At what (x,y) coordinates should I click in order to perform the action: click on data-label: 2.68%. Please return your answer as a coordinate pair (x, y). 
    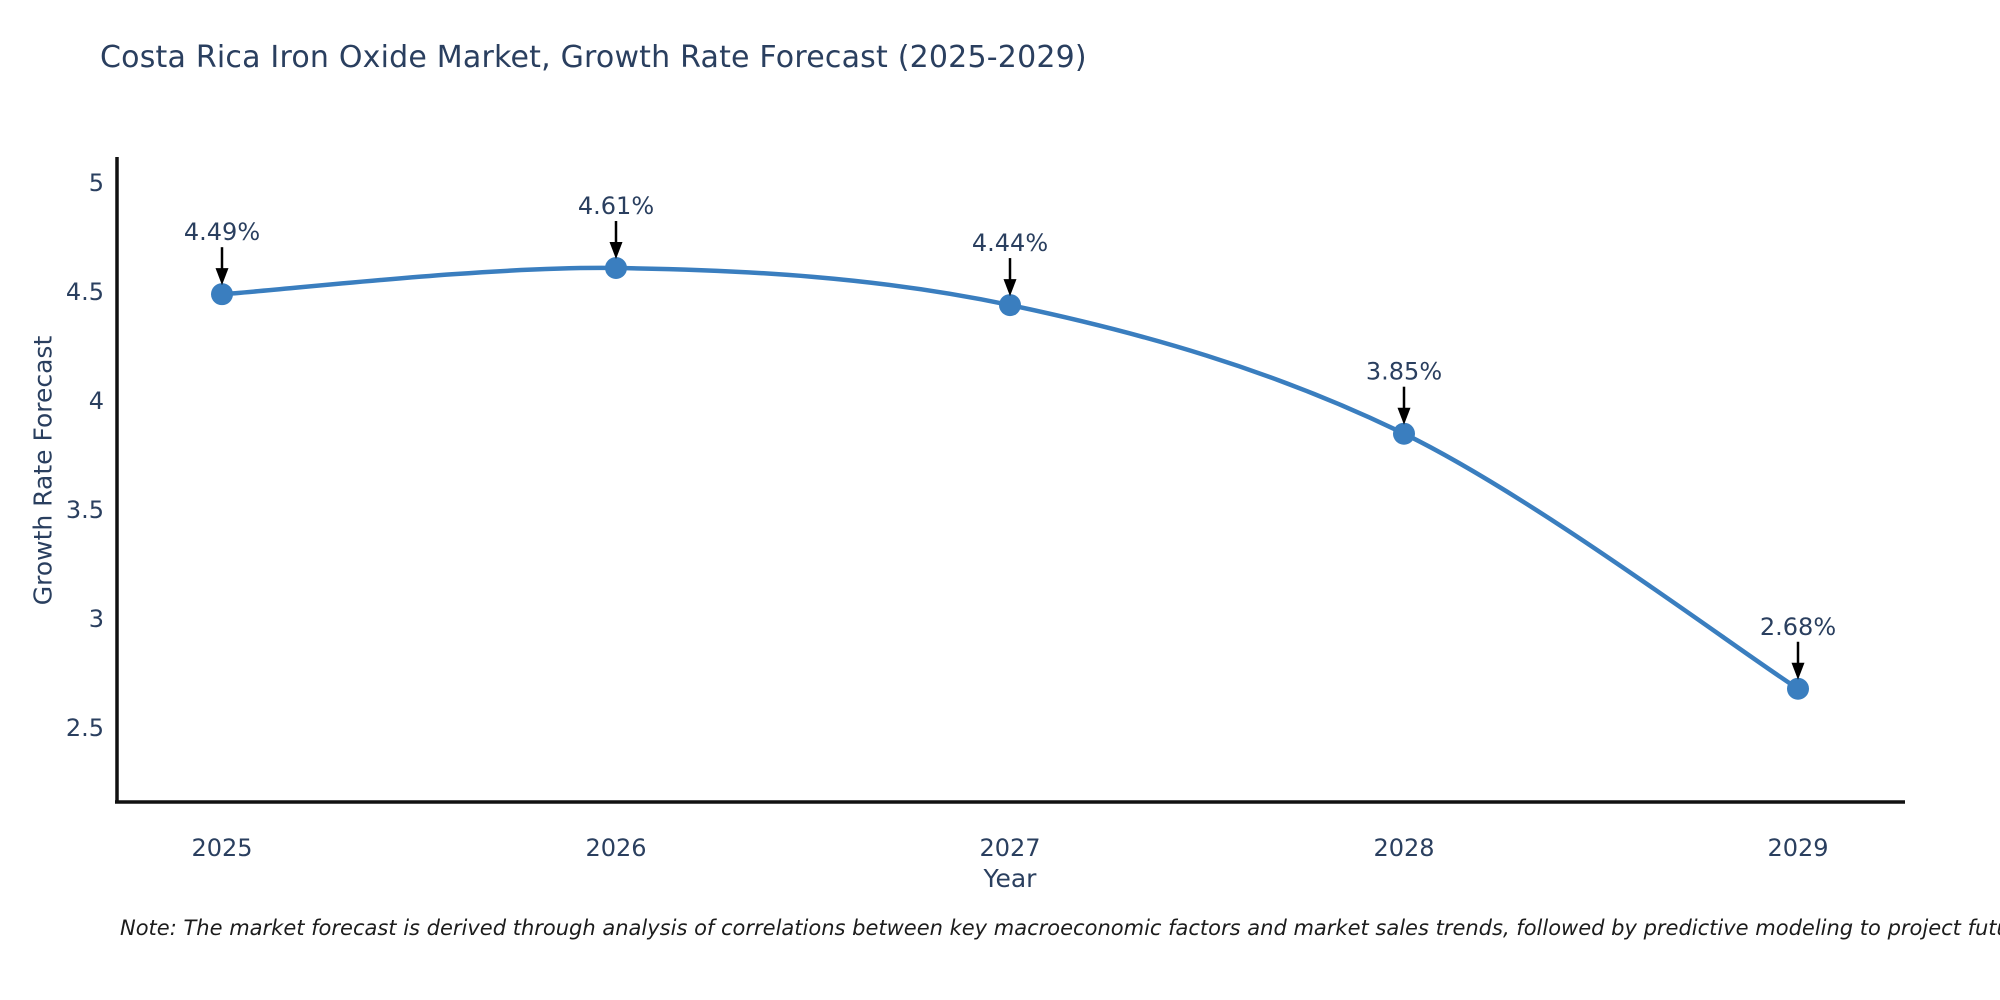
    Looking at the image, I should click on (1798, 627).